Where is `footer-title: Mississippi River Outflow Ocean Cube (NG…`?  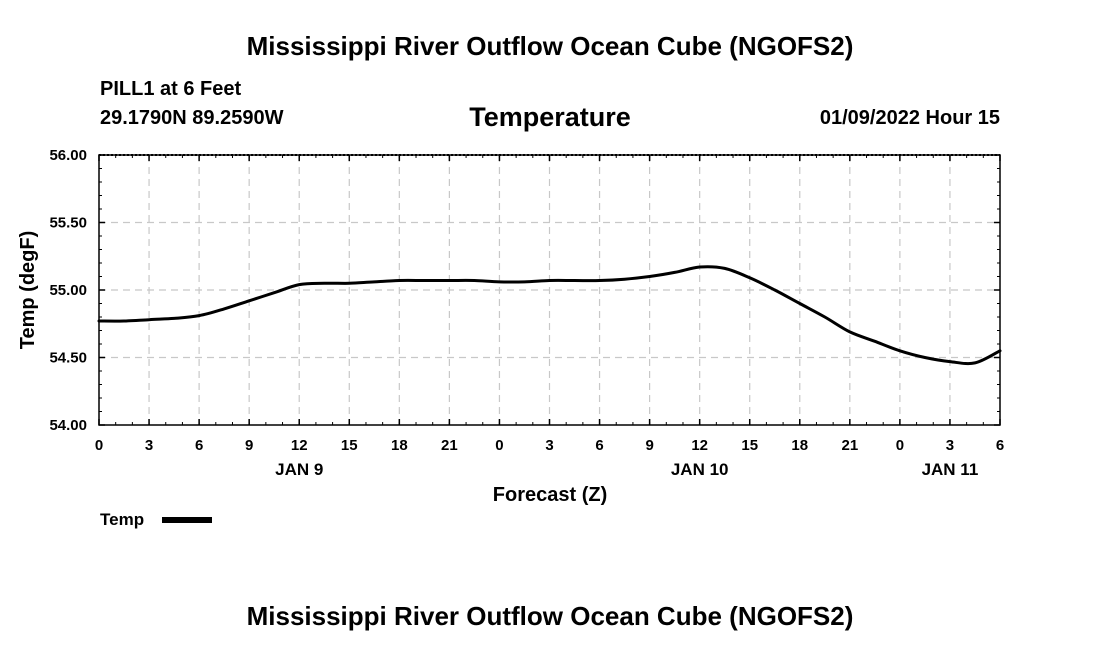 footer-title: Mississippi River Outflow Ocean Cube (NG… is located at coordinates (550, 616).